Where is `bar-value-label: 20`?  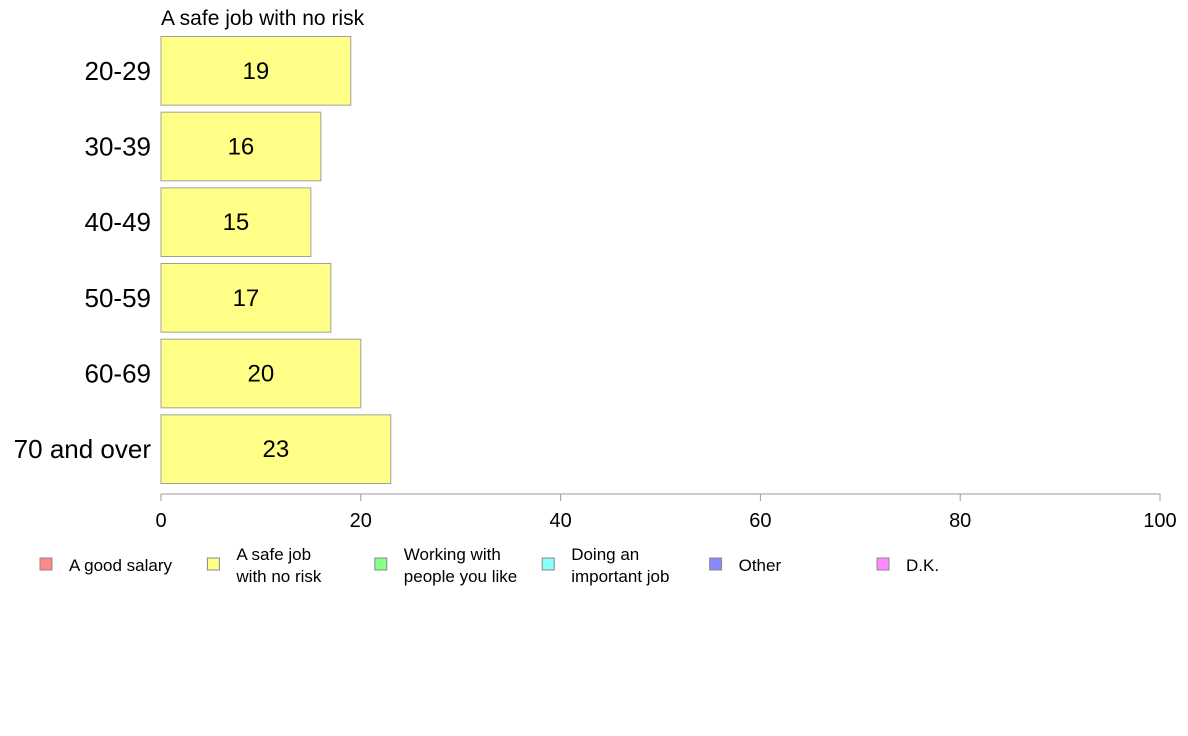
bar-value-label: 20 is located at coordinates (261, 374).